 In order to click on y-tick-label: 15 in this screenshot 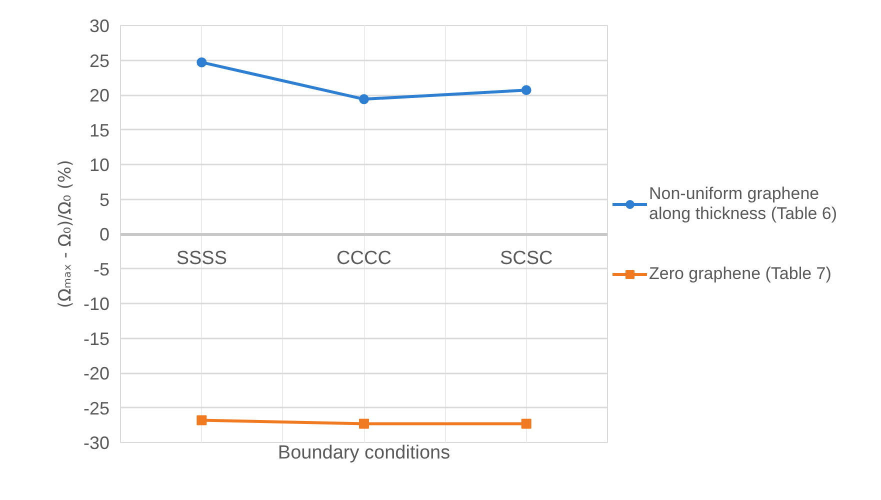, I will do `click(99, 130)`.